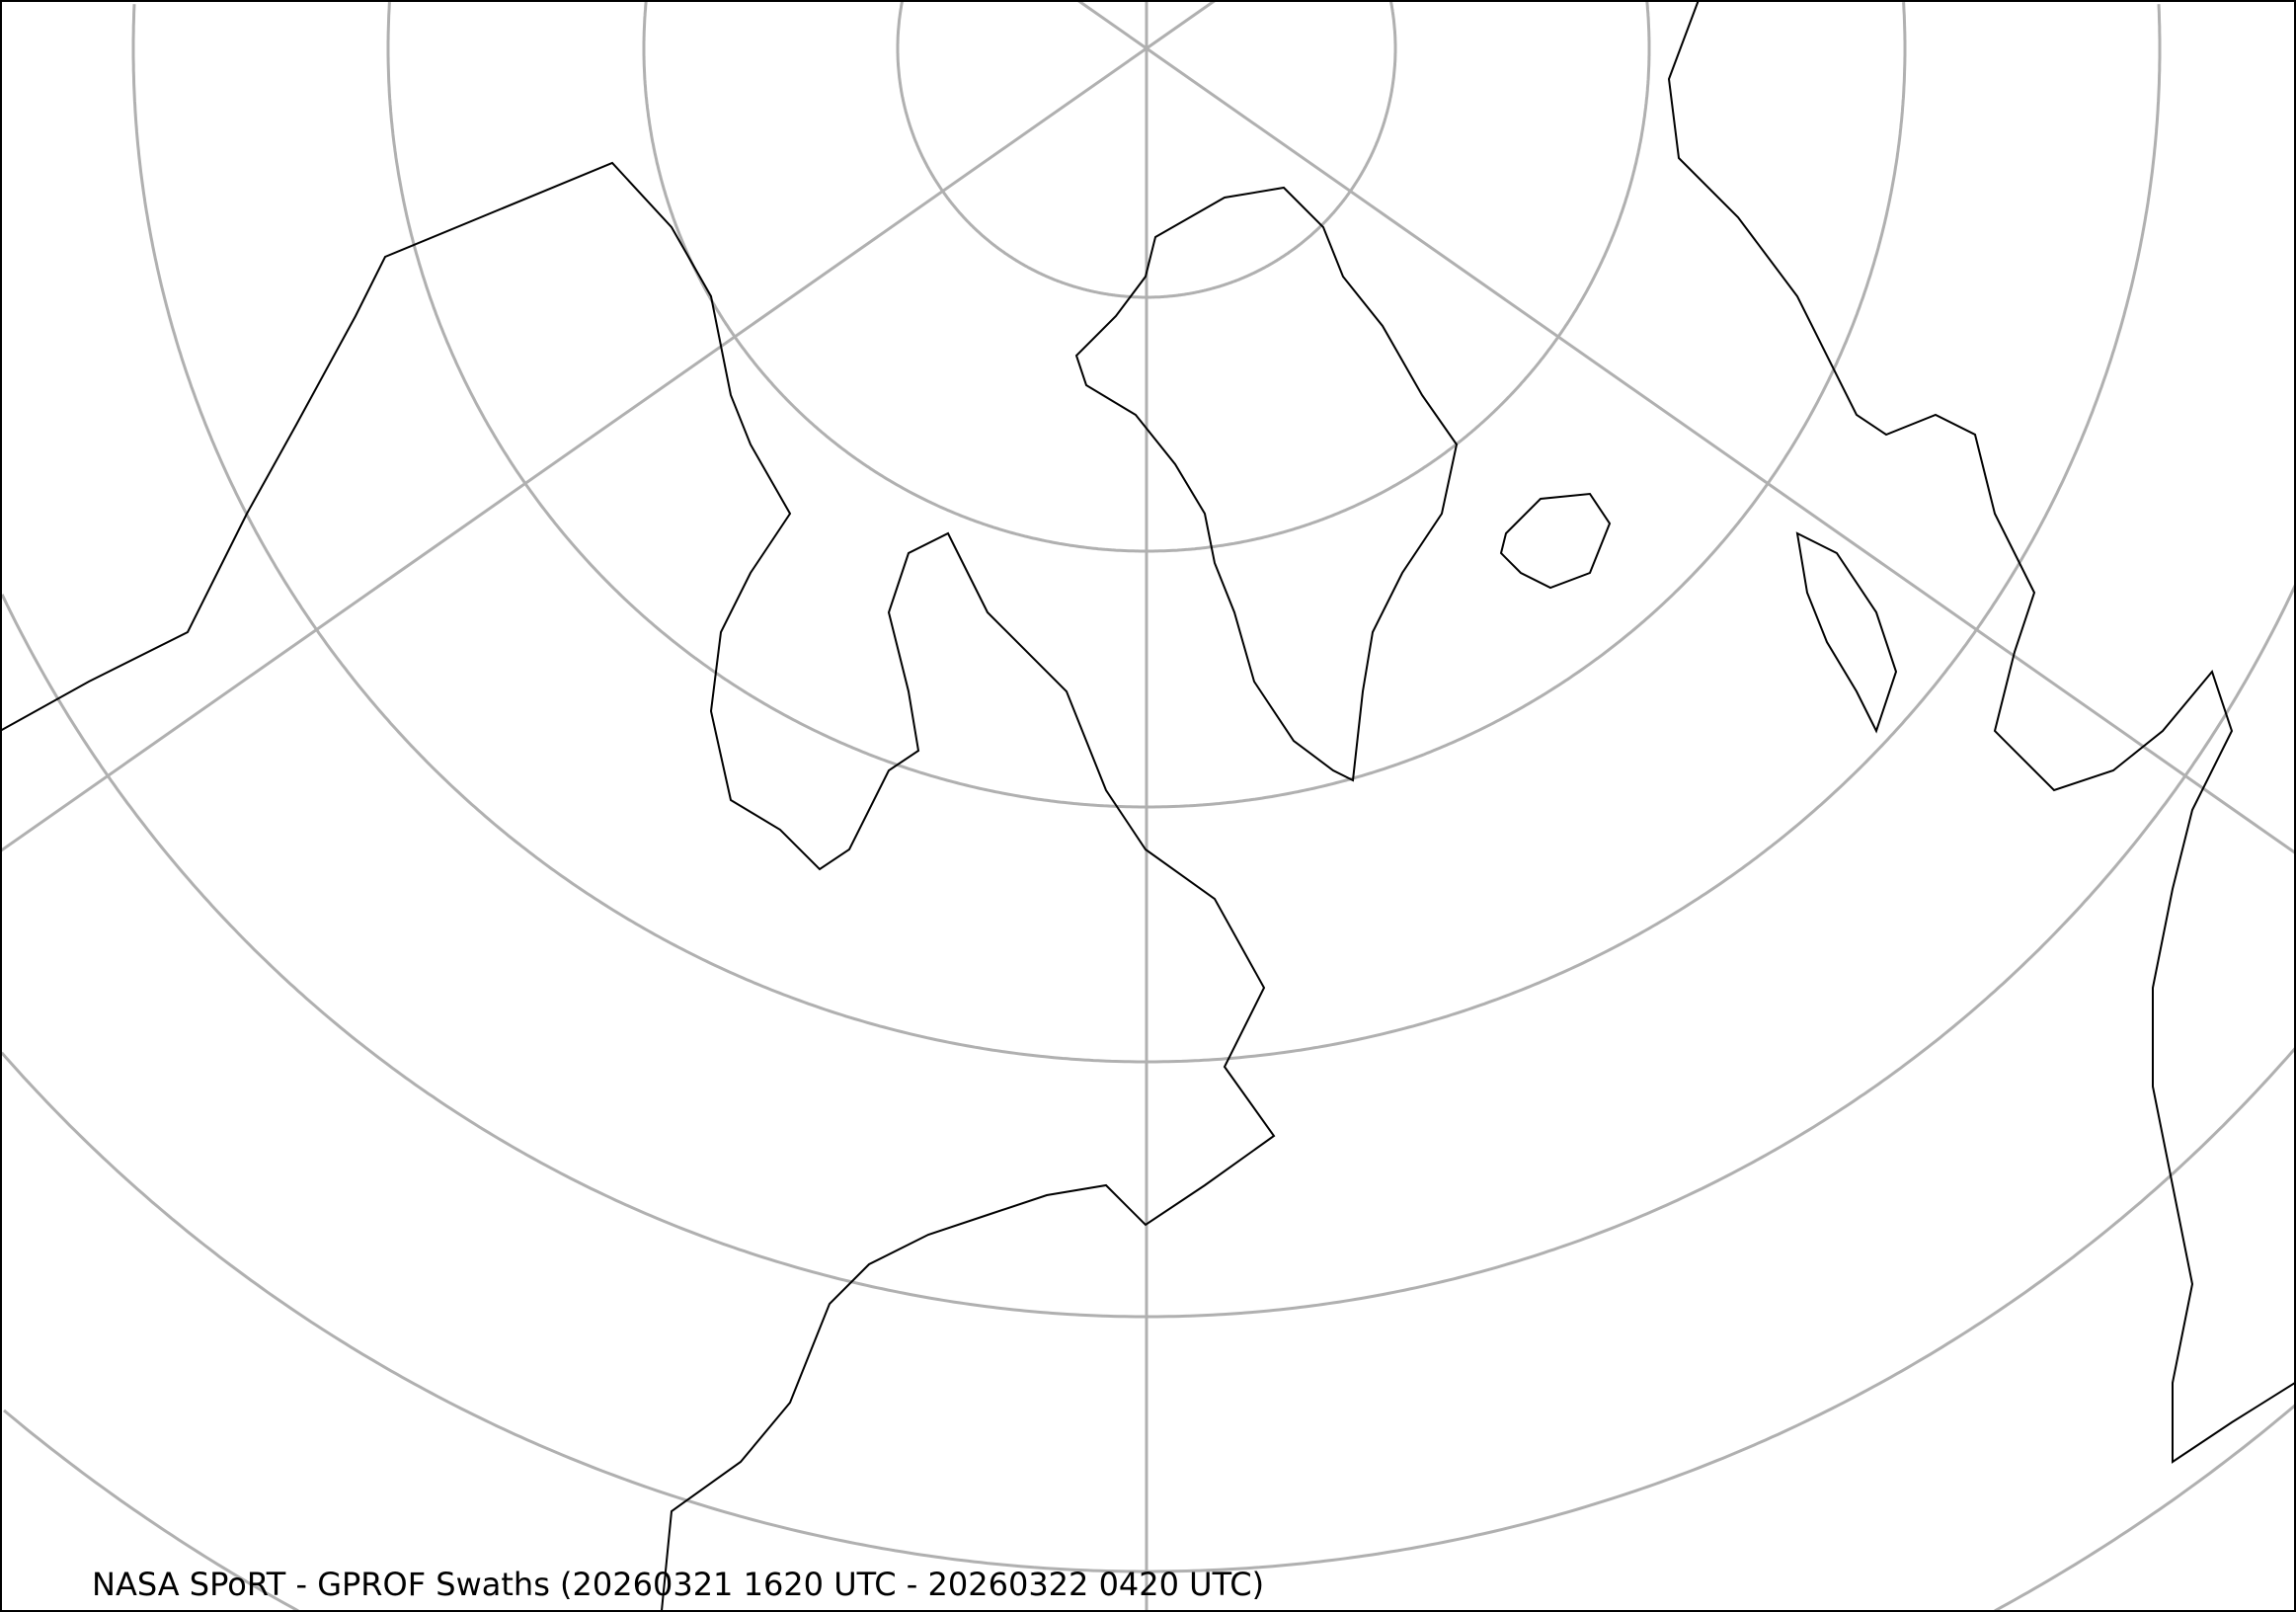  Describe the element at coordinates (1556, 541) in the screenshot. I see `iceland-outline` at that location.